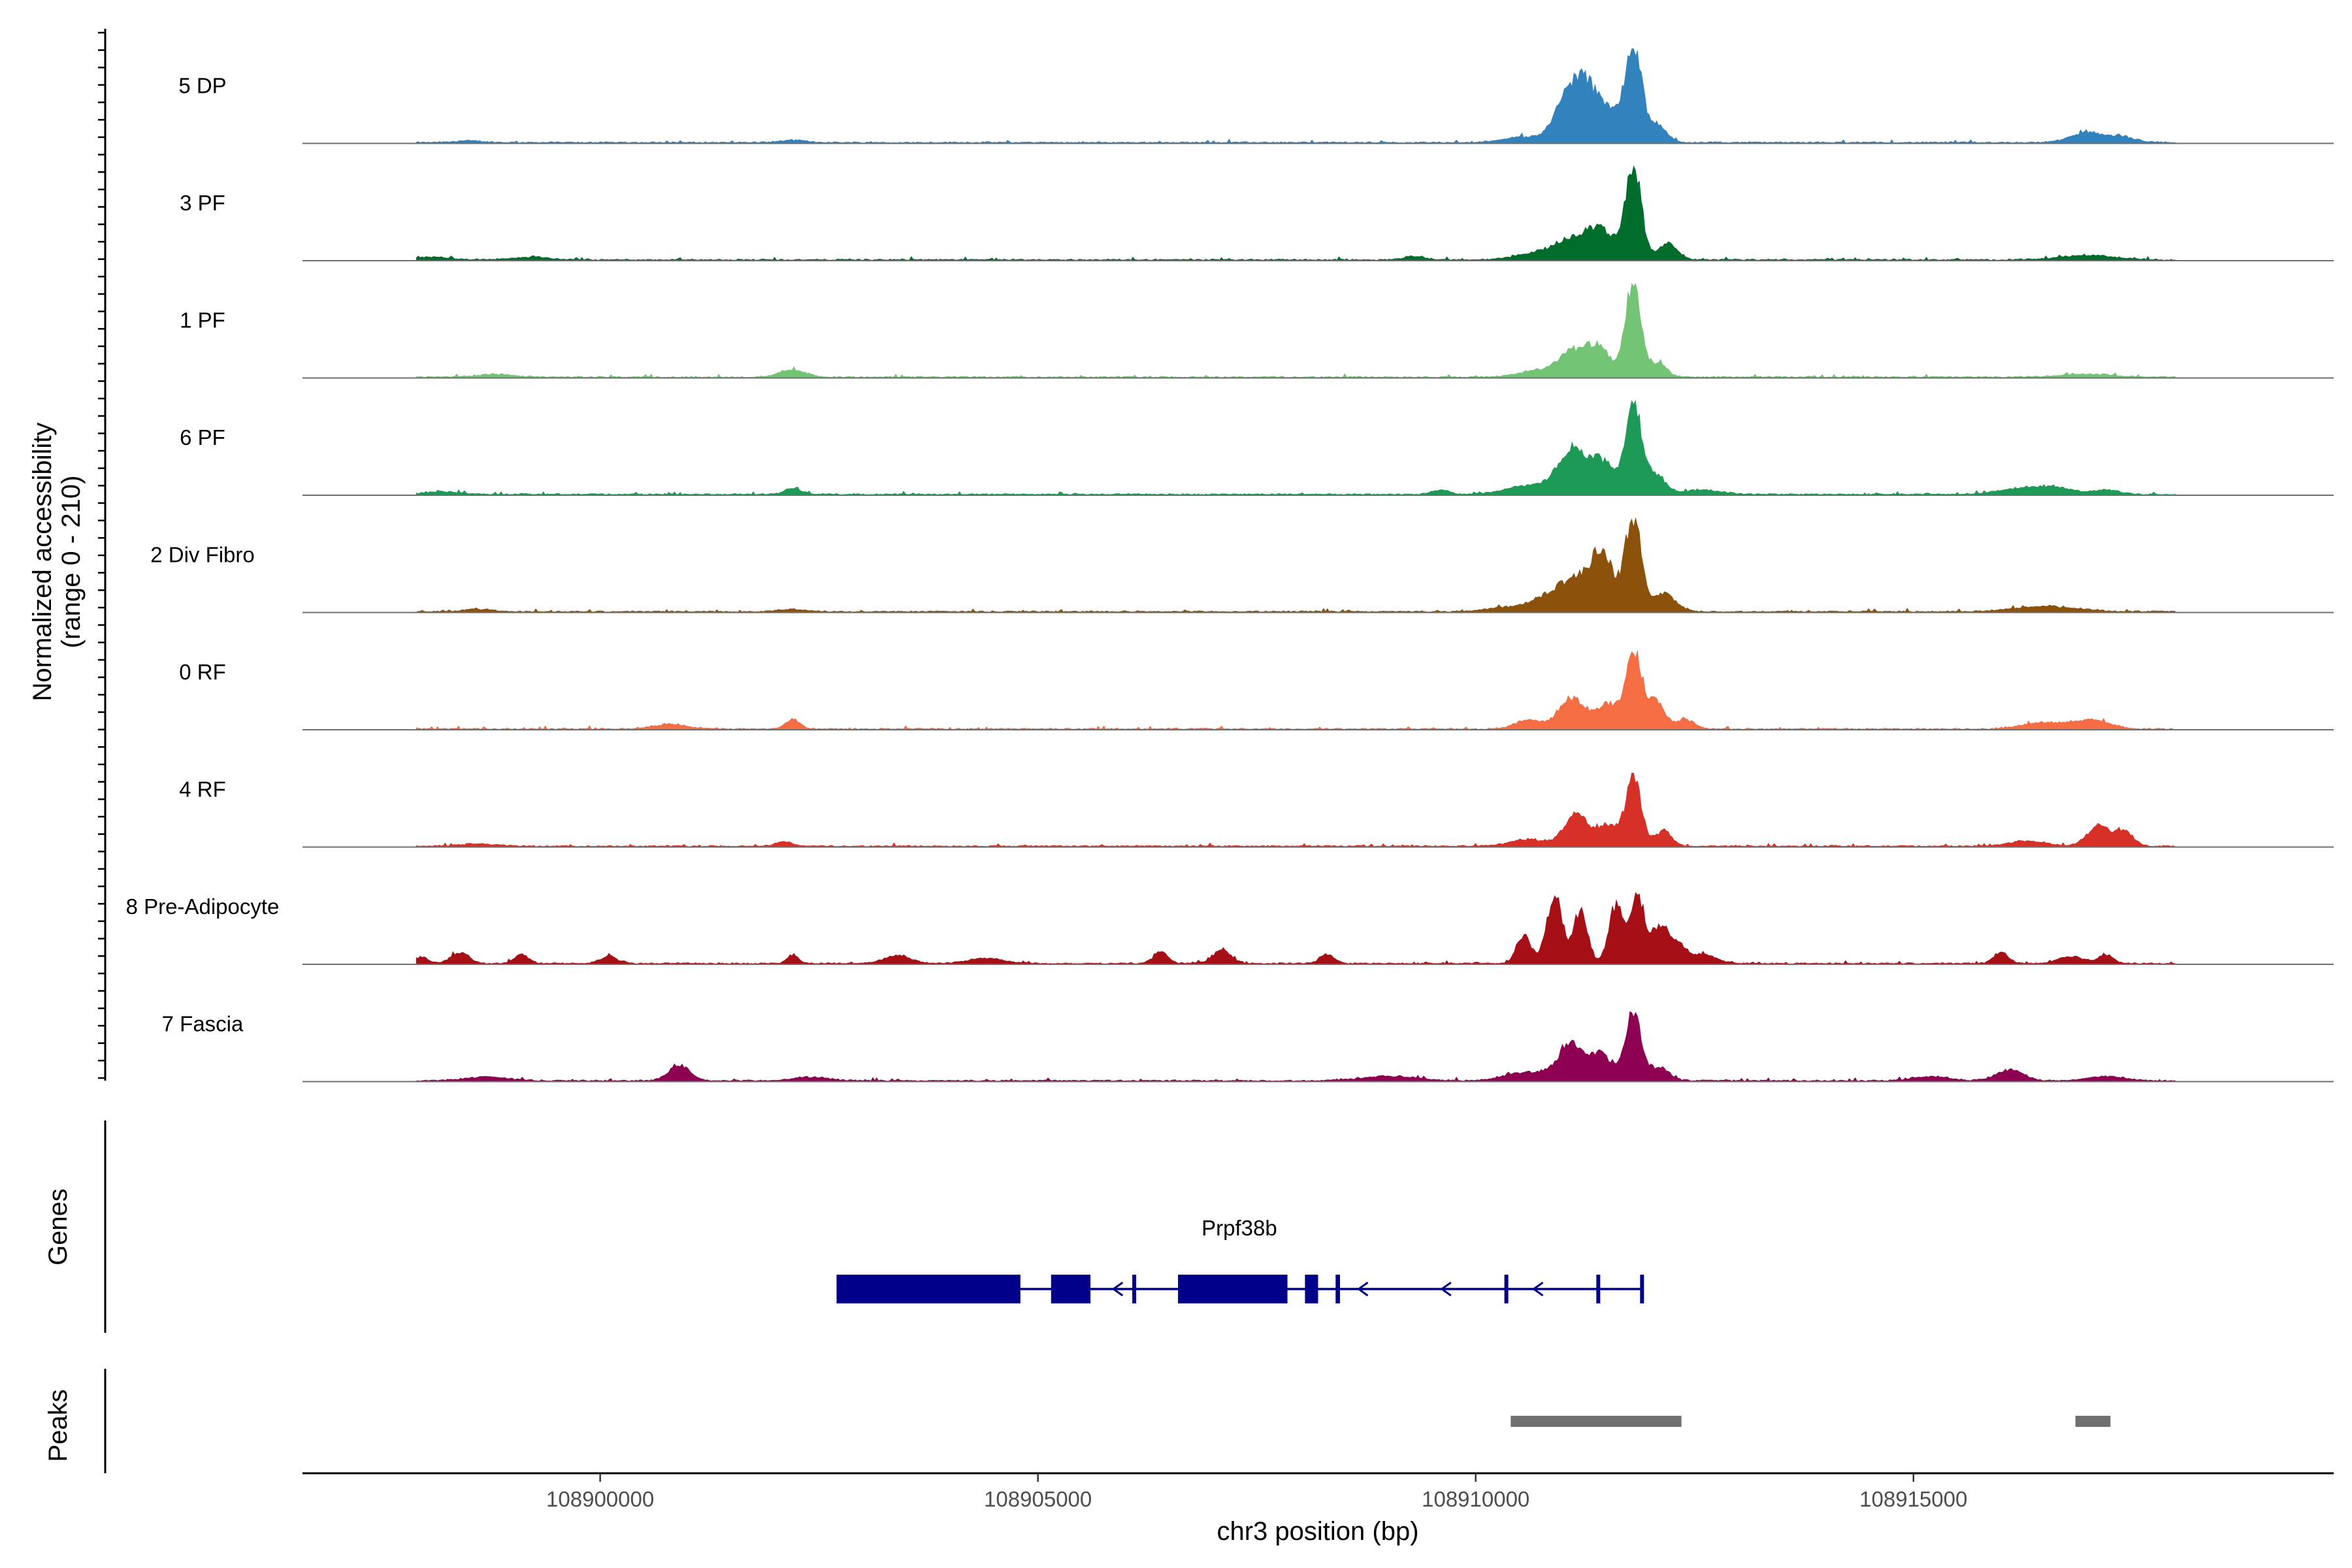 This screenshot has height=1568, width=2352. What do you see at coordinates (202, 672) in the screenshot?
I see `track-label: 0 RF` at bounding box center [202, 672].